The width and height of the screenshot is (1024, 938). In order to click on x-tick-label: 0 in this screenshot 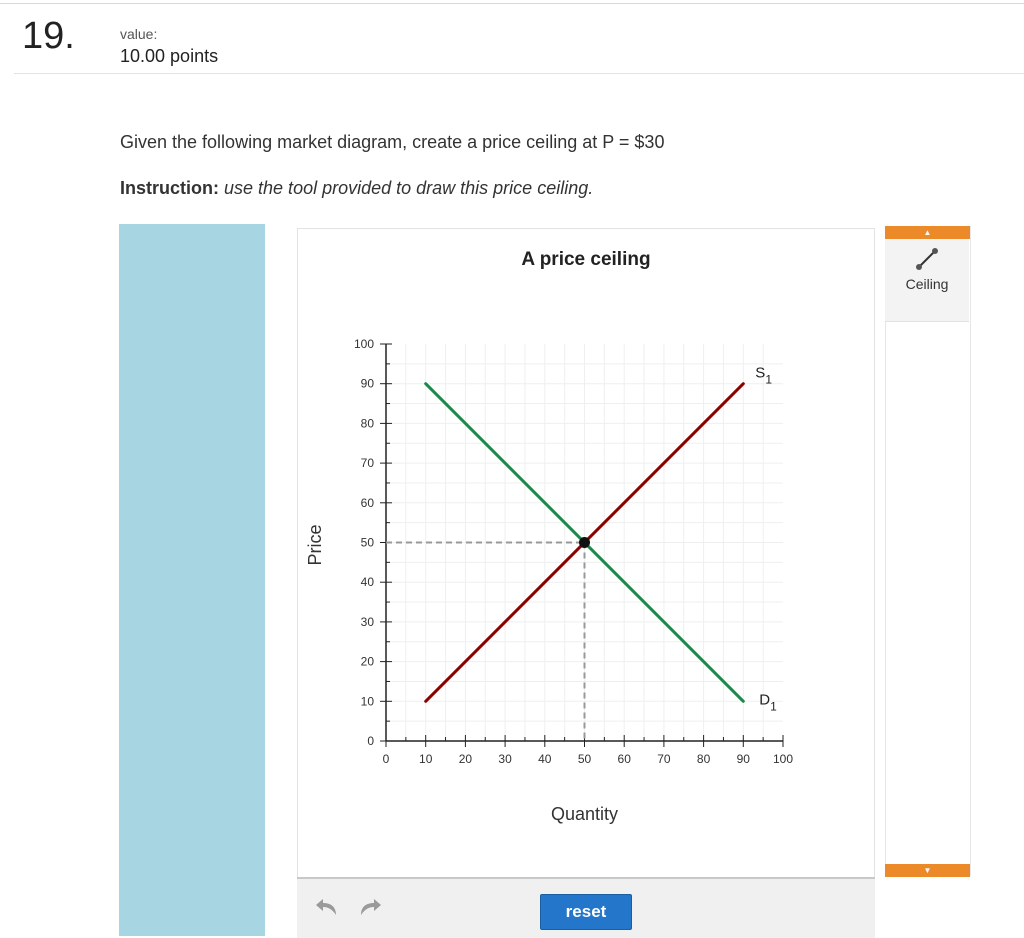, I will do `click(386, 759)`.